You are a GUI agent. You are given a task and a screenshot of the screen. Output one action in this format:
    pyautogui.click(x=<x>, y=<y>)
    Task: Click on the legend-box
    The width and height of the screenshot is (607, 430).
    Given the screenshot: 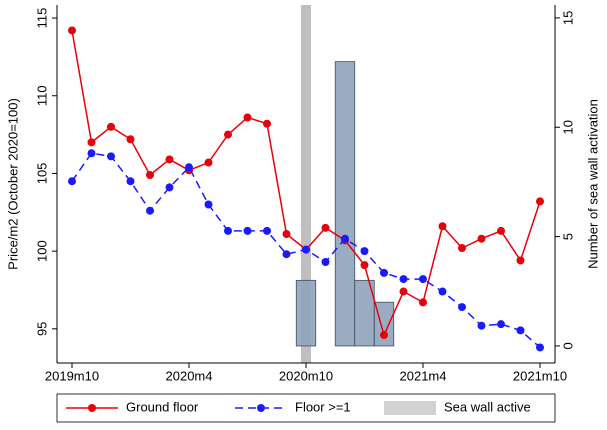 What is the action you would take?
    pyautogui.click(x=306, y=408)
    